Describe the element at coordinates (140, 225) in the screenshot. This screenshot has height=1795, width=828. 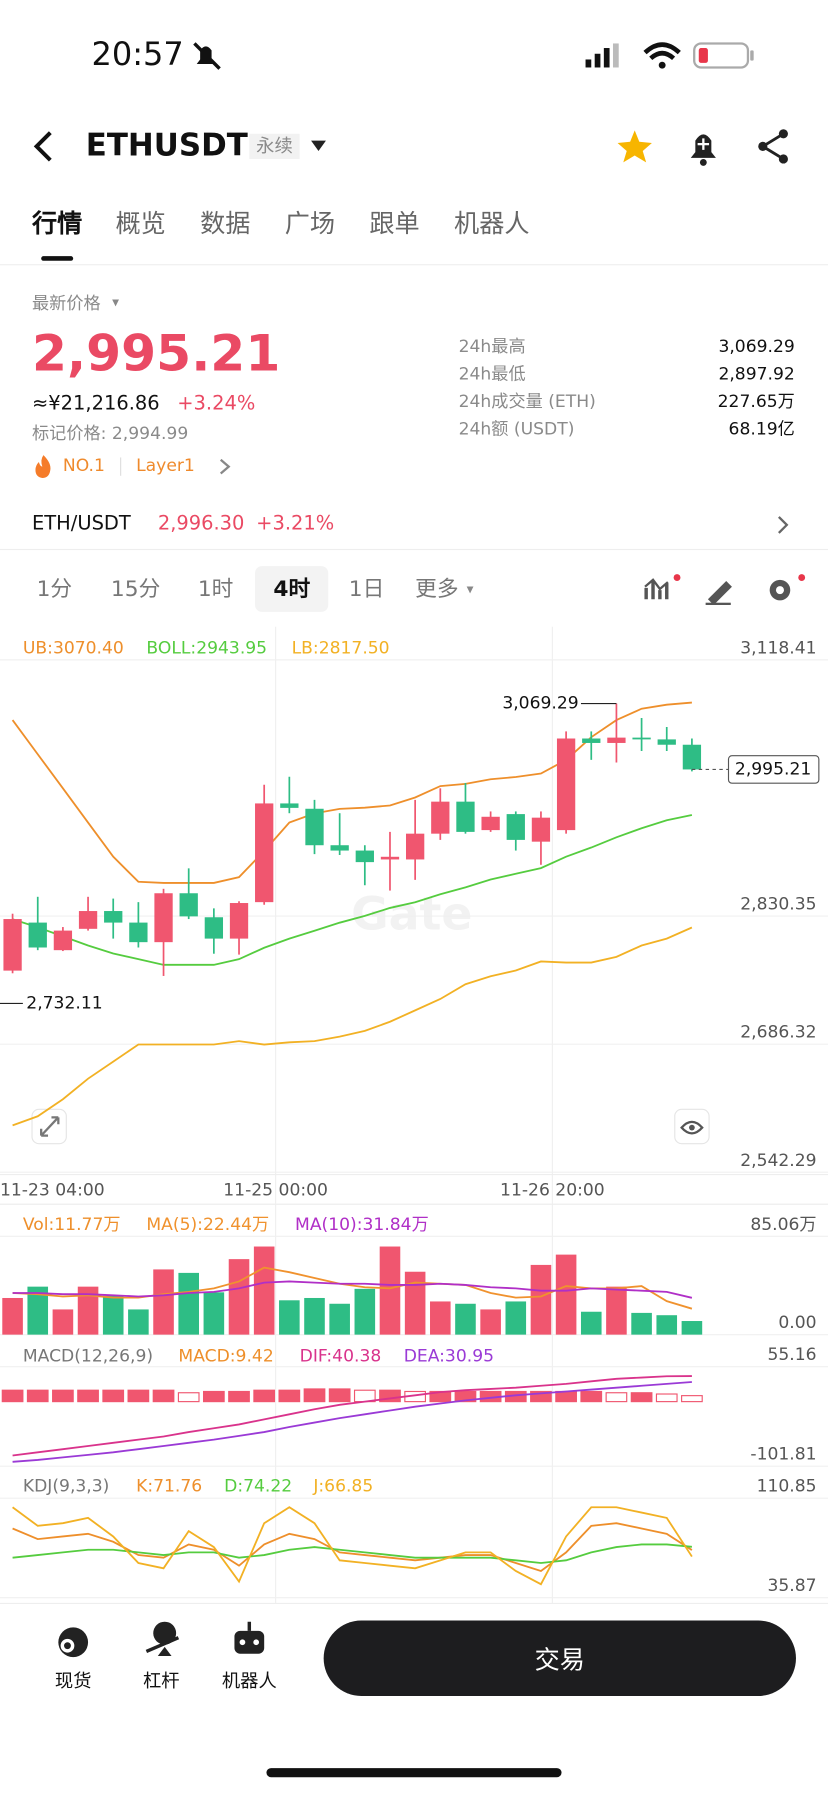
I see `tab: 概览` at that location.